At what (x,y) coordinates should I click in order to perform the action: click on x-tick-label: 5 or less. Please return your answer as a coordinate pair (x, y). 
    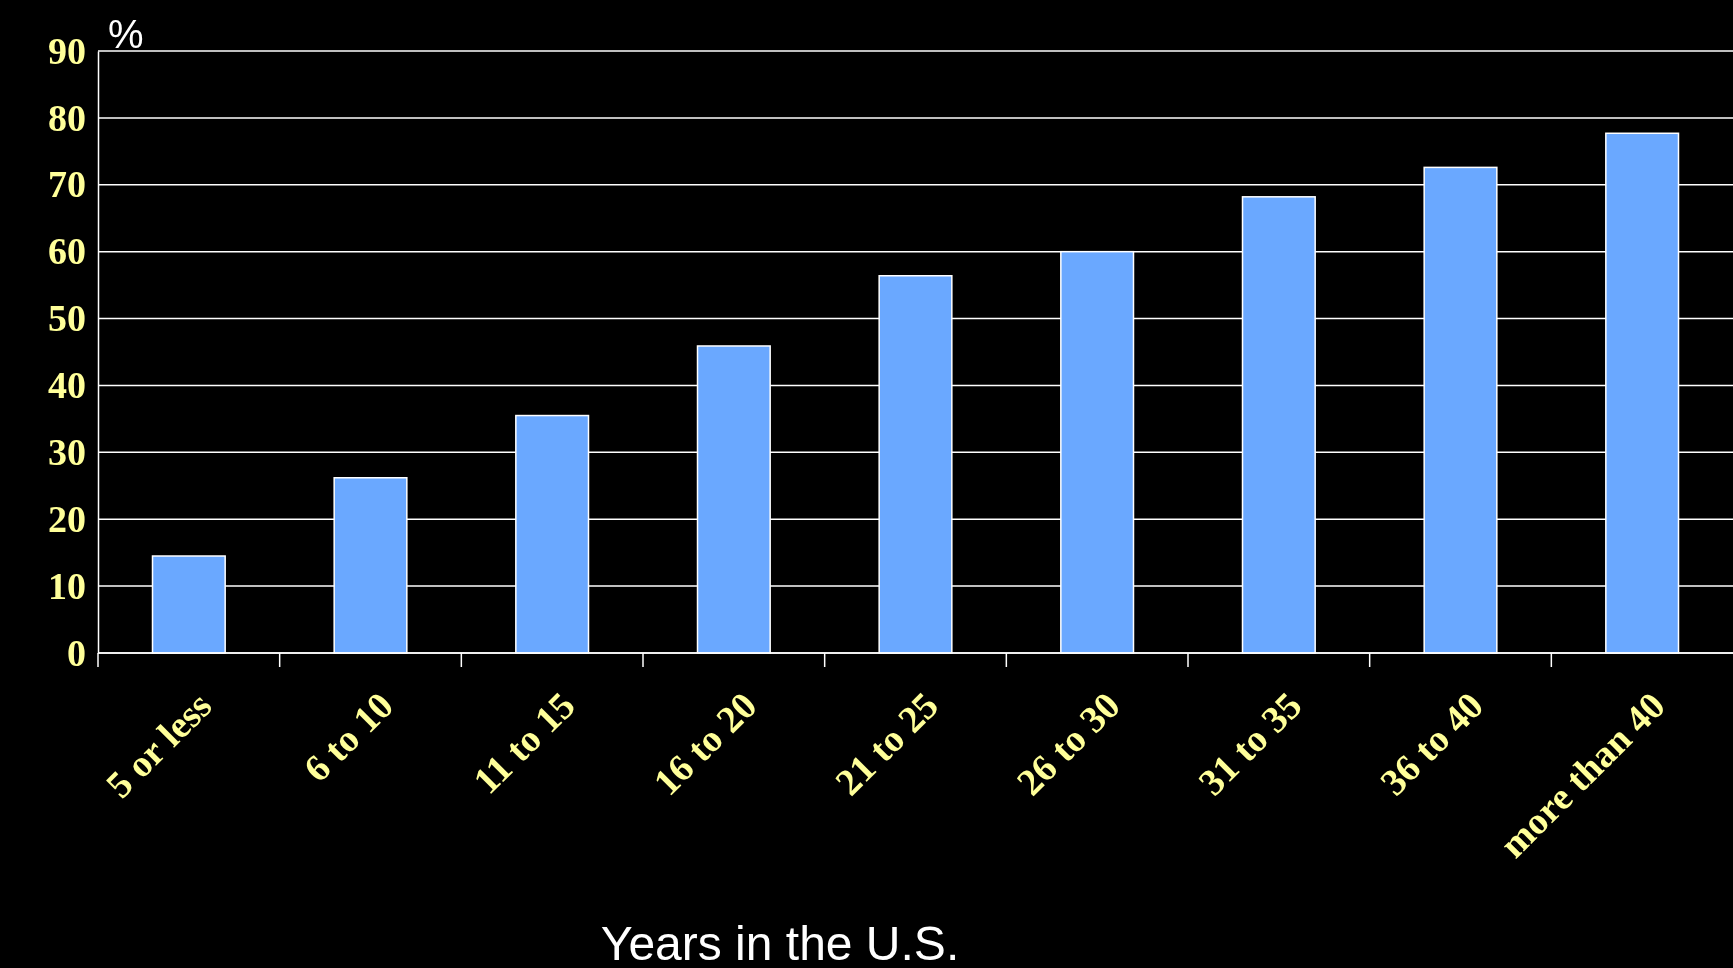
    Looking at the image, I should click on (158, 744).